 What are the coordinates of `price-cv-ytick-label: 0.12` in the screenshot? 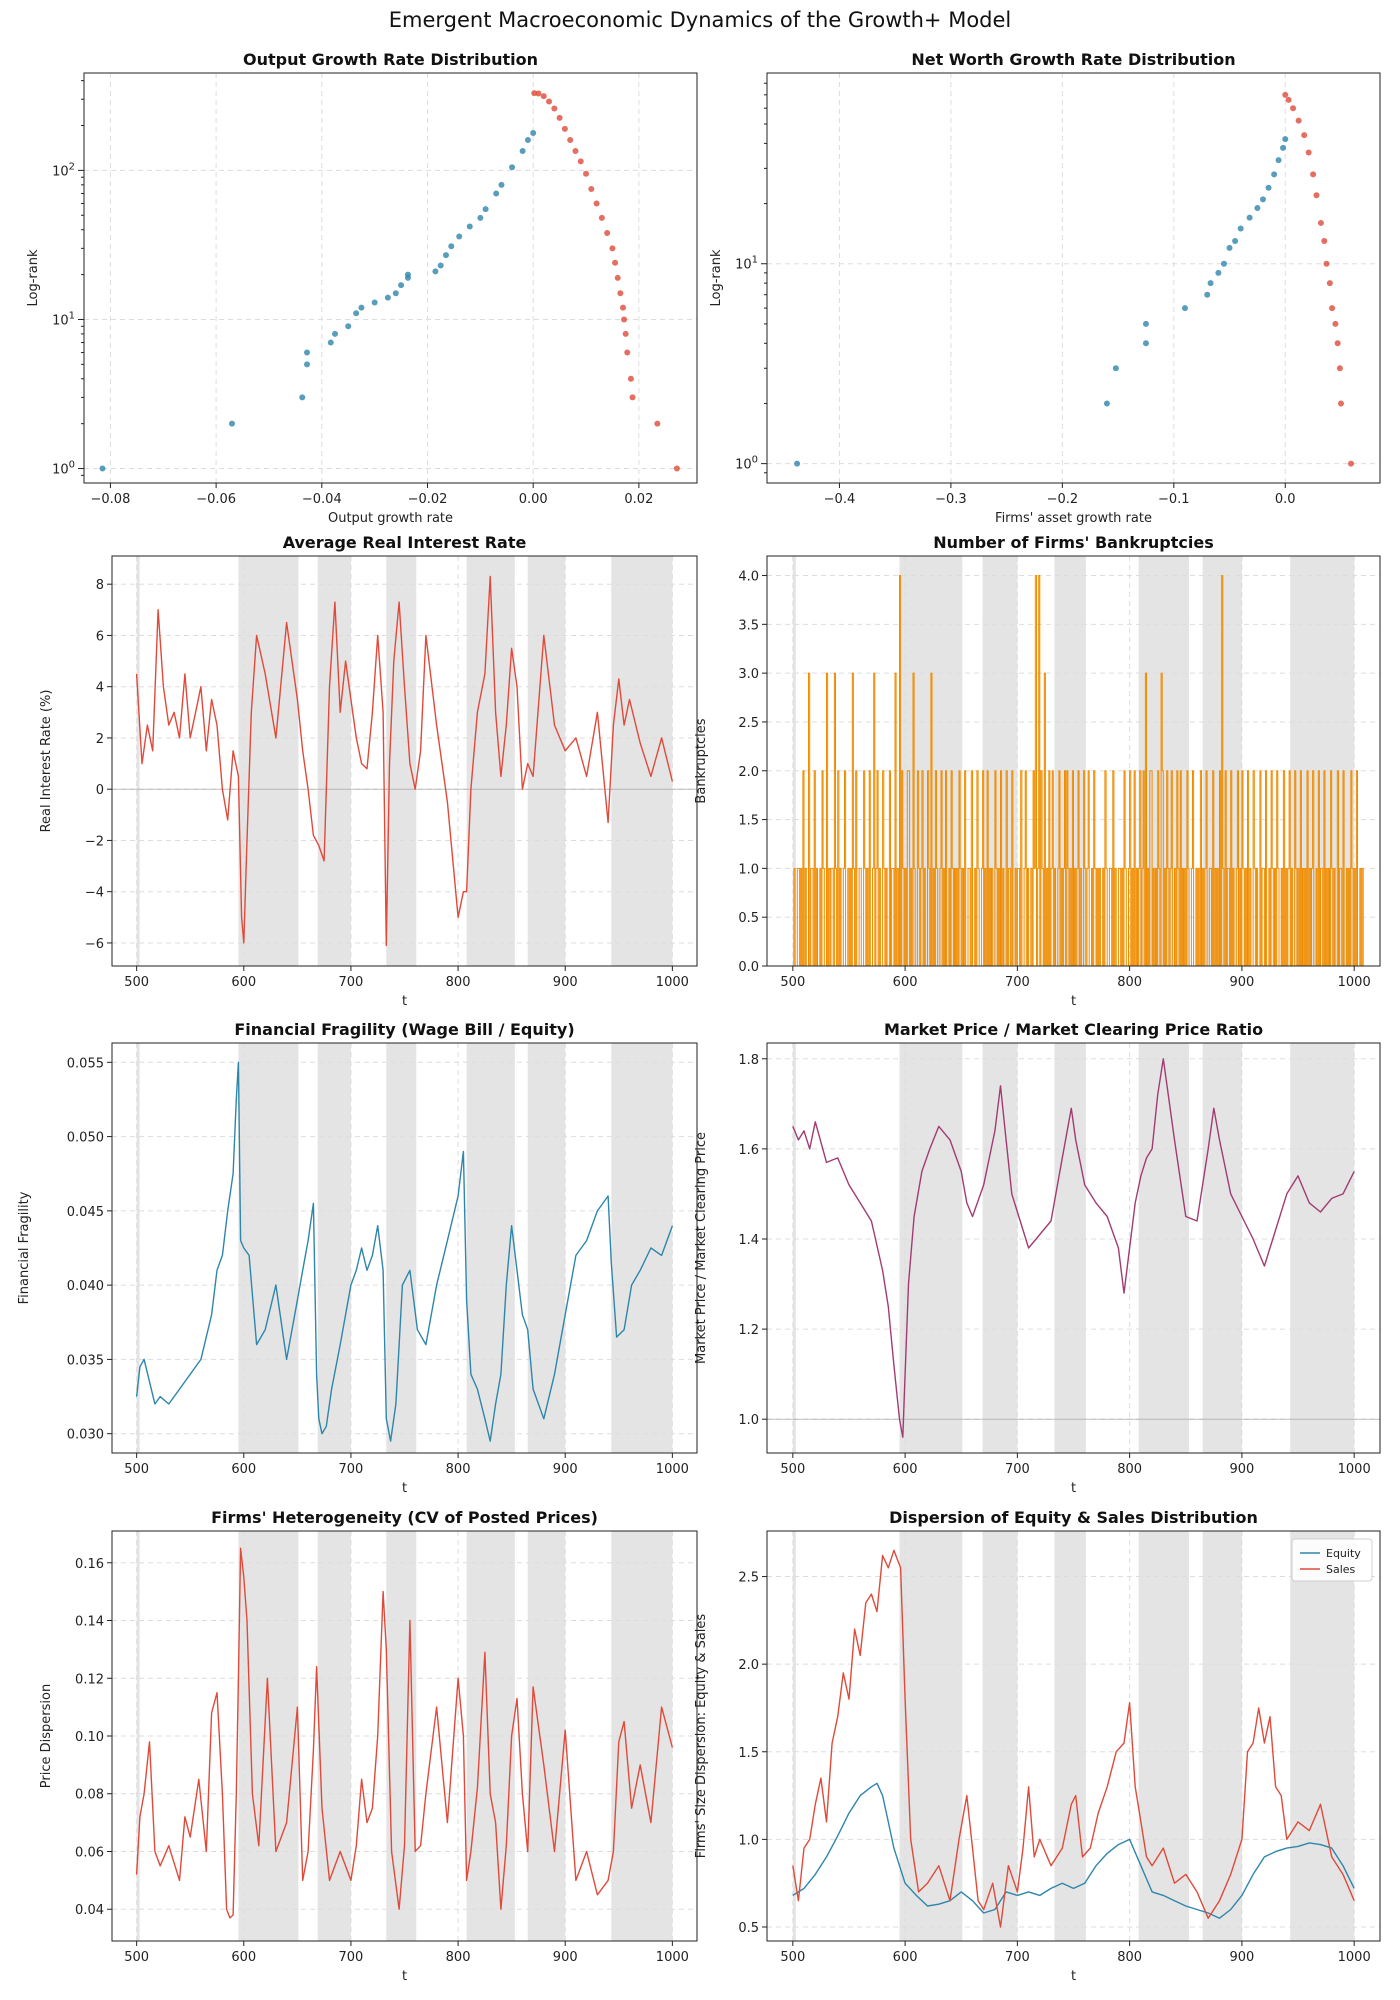 It's located at (89, 1679).